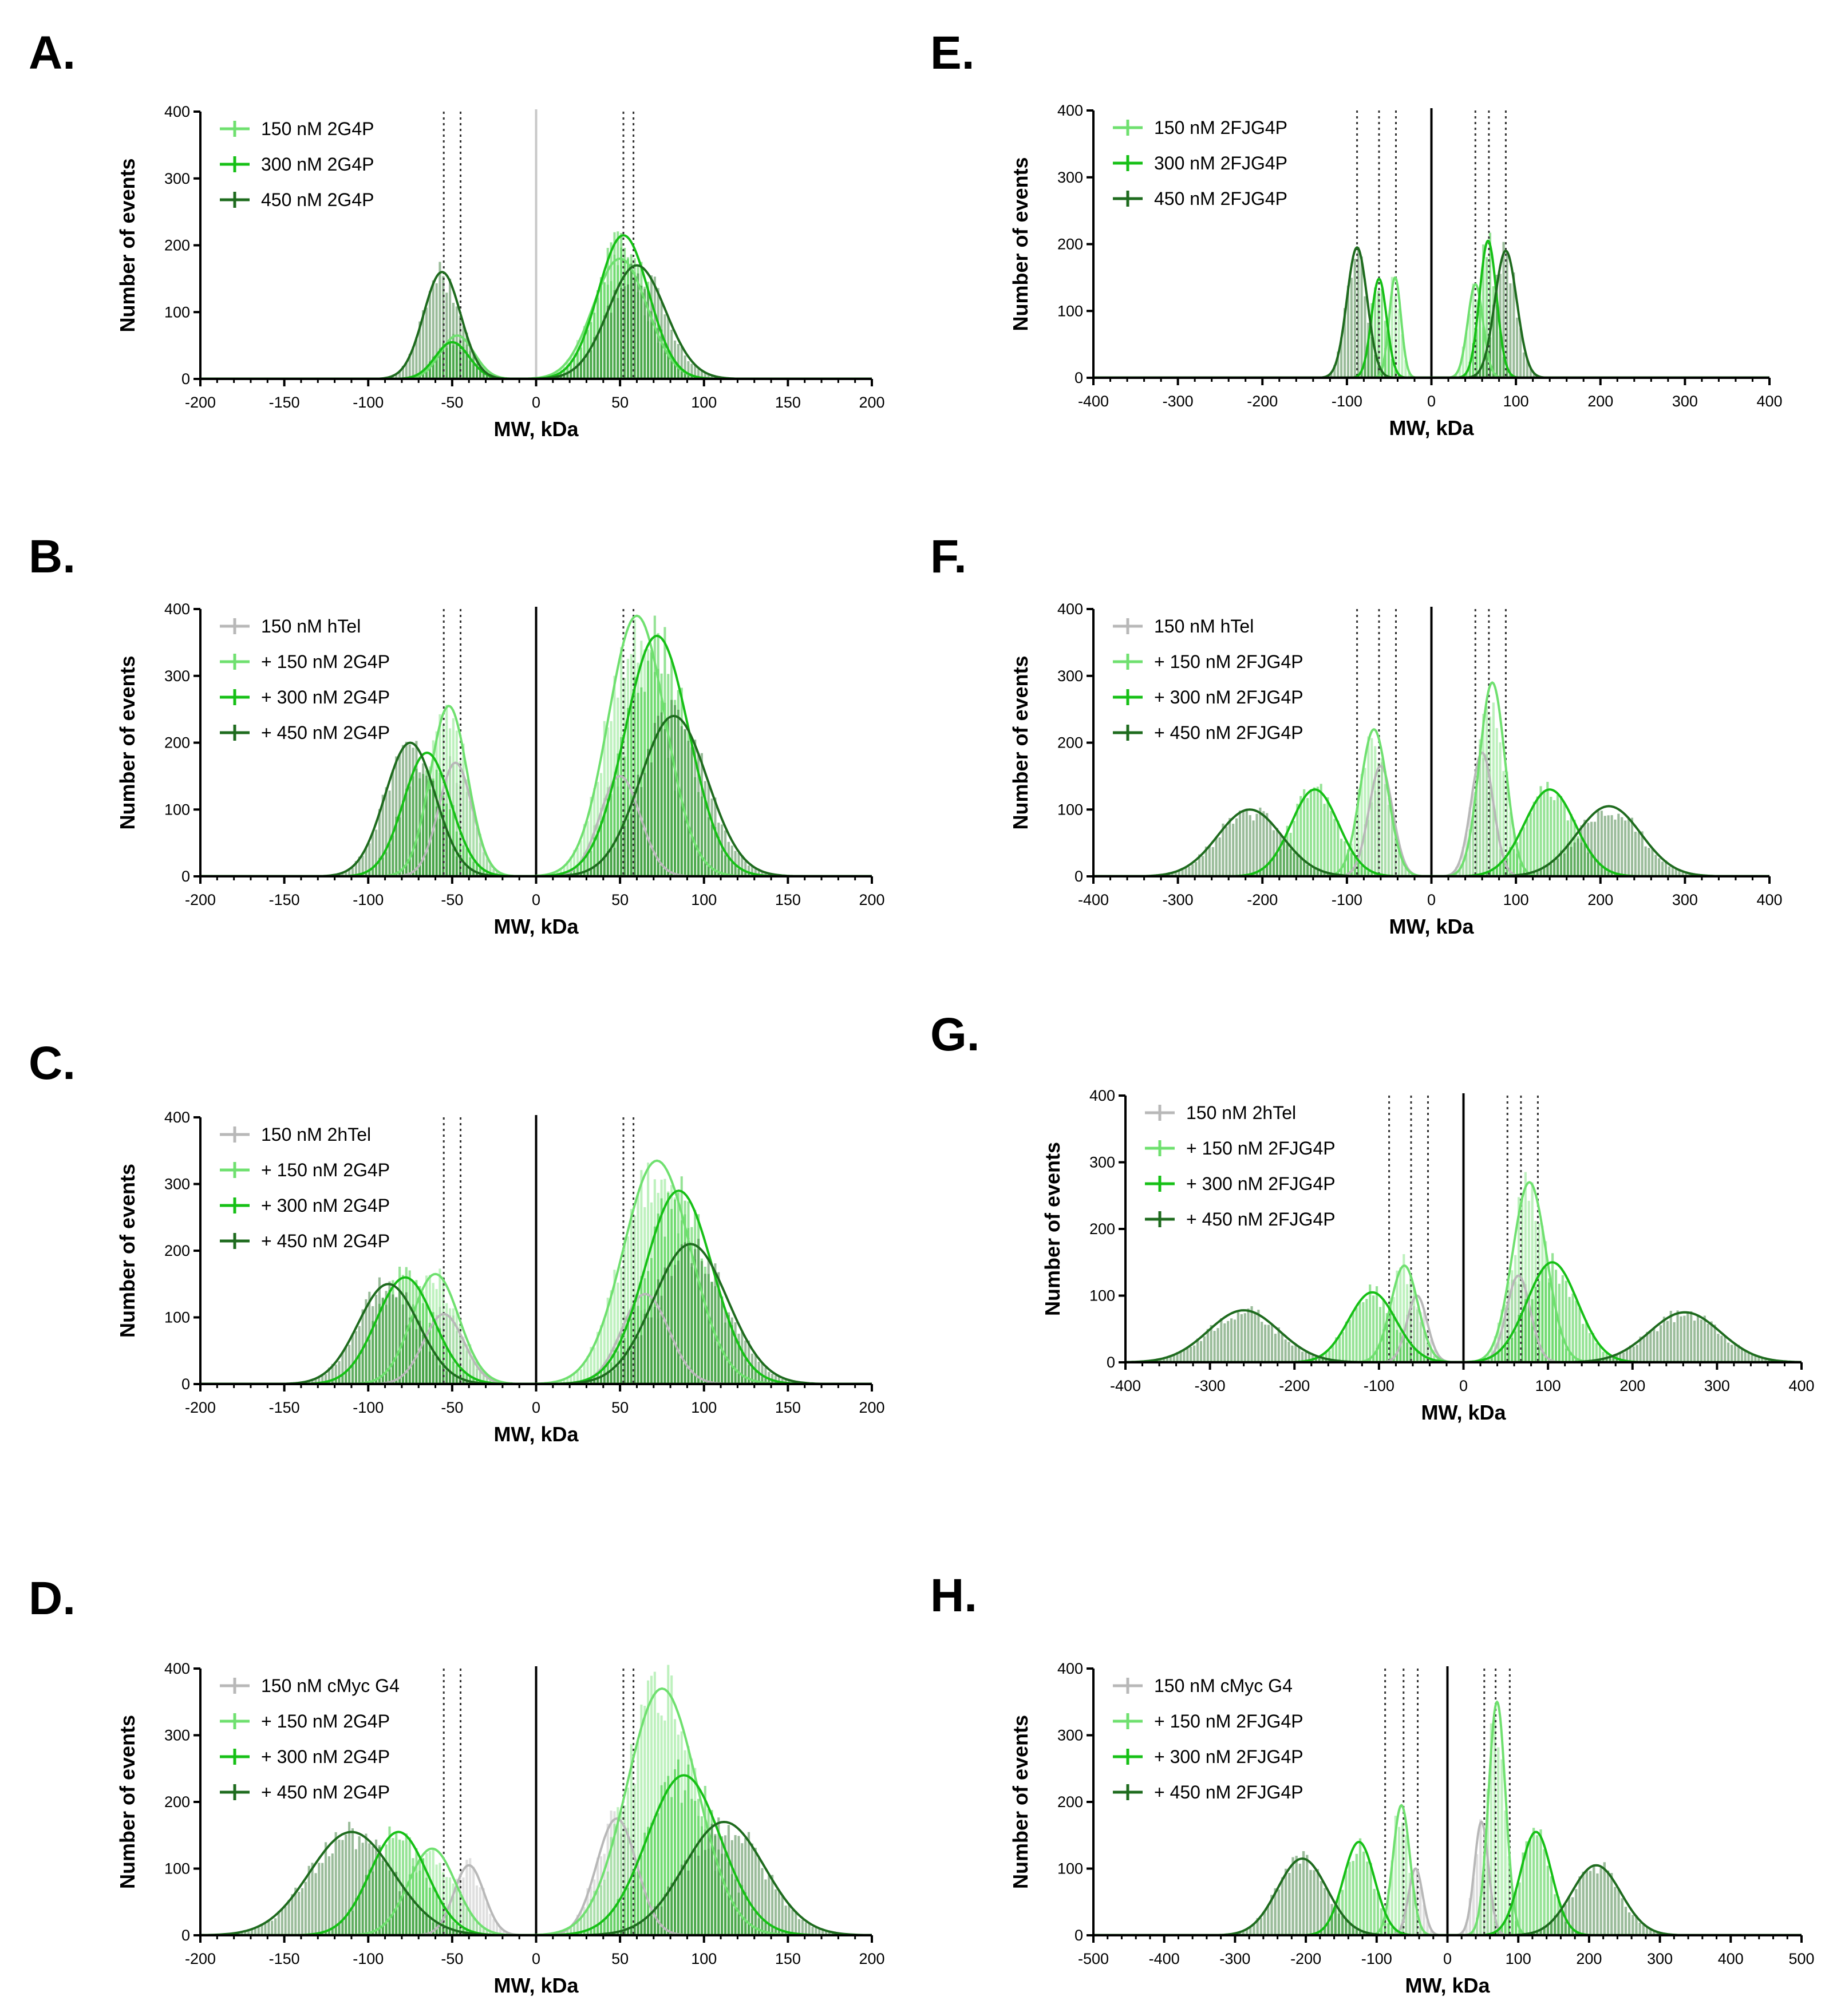 The width and height of the screenshot is (1829, 2016). Describe the element at coordinates (177, 1250) in the screenshot. I see `y-tick-label: 200` at that location.